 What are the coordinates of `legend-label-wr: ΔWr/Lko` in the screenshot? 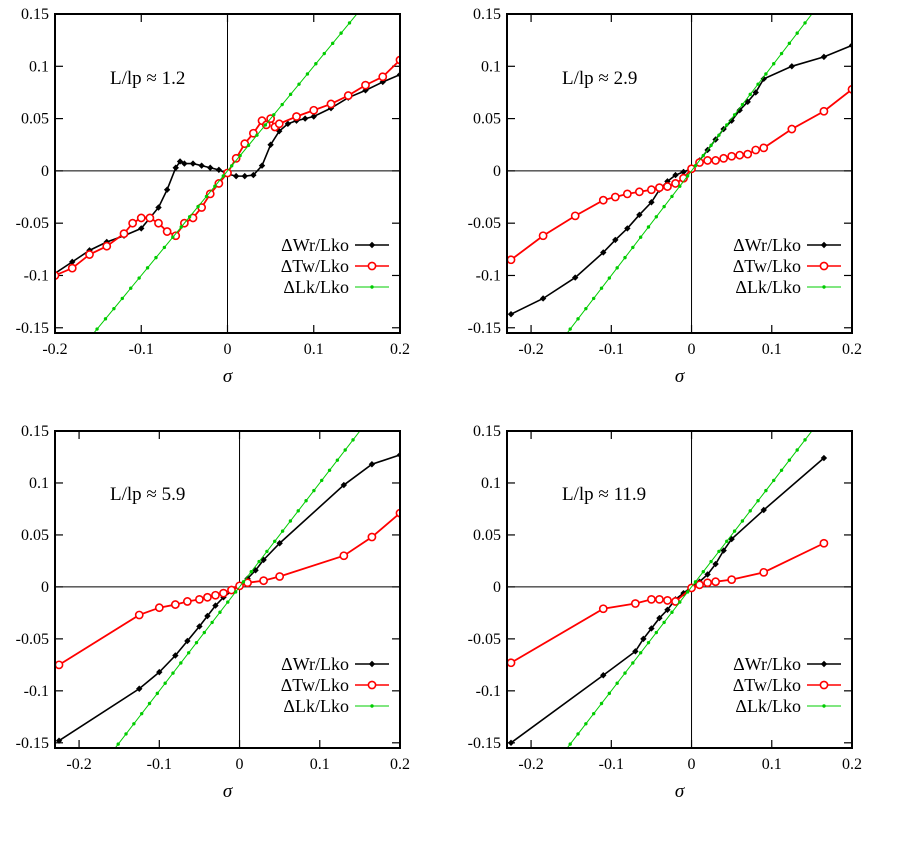 It's located at (315, 664).